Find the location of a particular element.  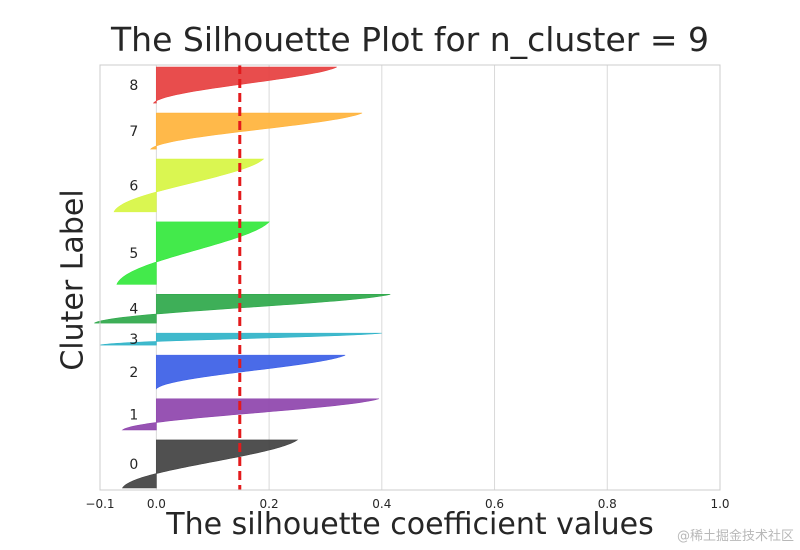

cluster-4-area is located at coordinates (242, 309).